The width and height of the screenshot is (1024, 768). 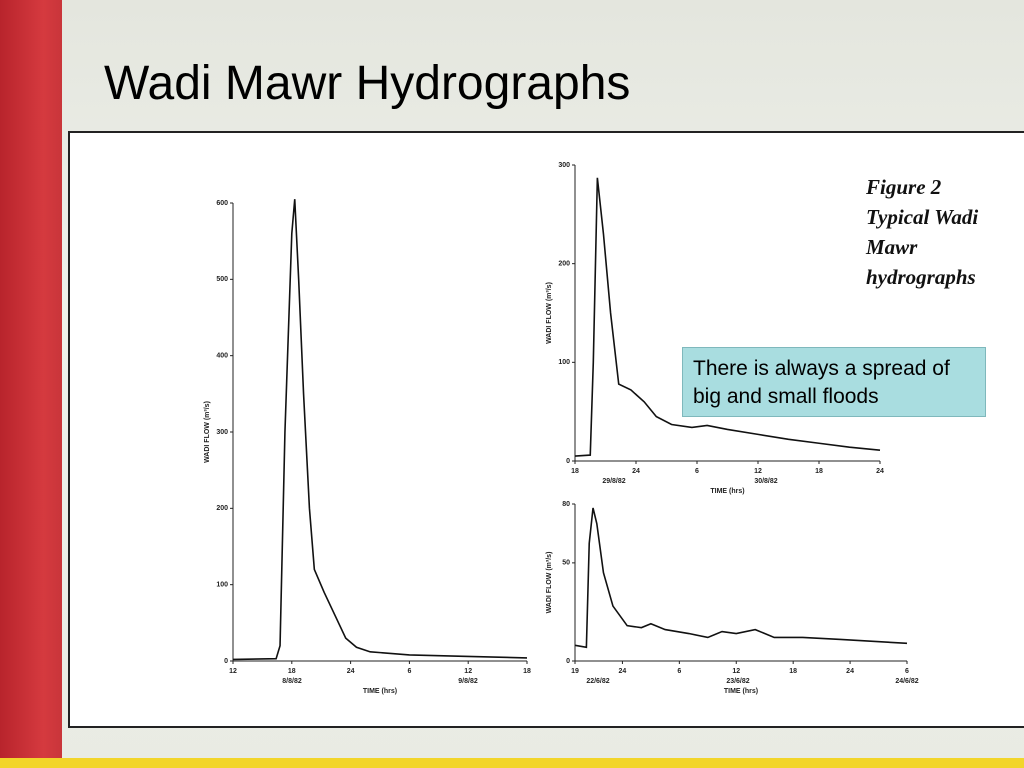 What do you see at coordinates (575, 671) in the screenshot?
I see `x-tick-label: 19` at bounding box center [575, 671].